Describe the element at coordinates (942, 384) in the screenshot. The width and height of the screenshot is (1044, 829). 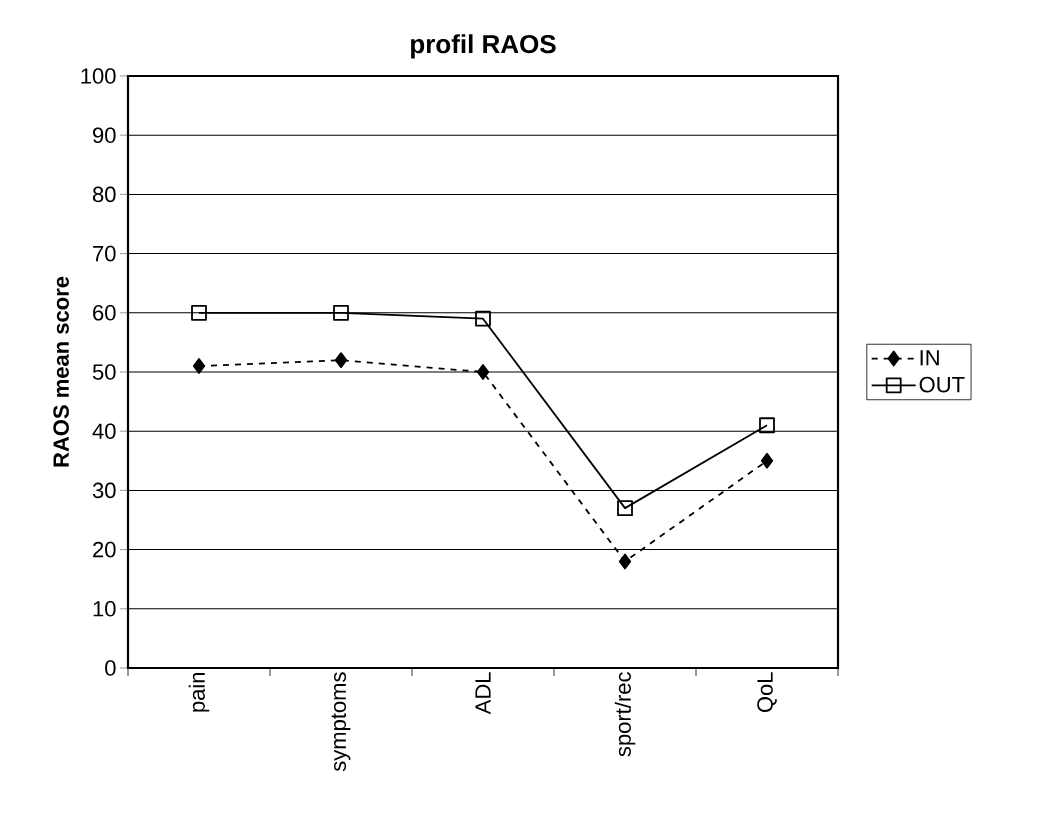
I see `legend-label: OUT` at that location.